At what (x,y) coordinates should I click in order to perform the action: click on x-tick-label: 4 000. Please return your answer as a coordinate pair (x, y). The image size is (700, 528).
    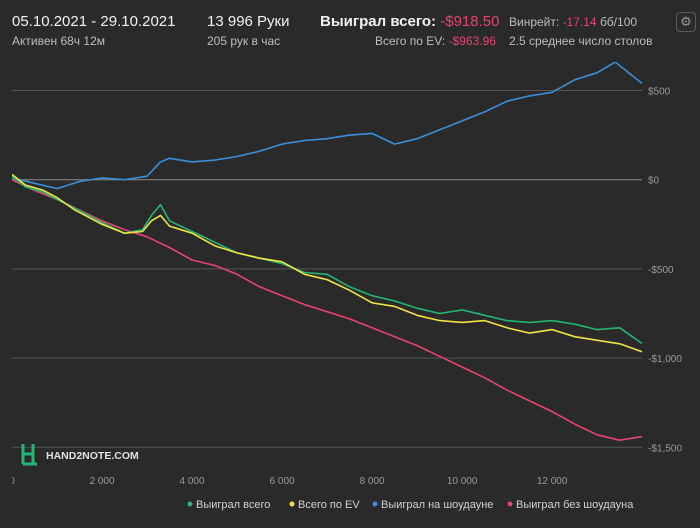
    Looking at the image, I should click on (192, 481).